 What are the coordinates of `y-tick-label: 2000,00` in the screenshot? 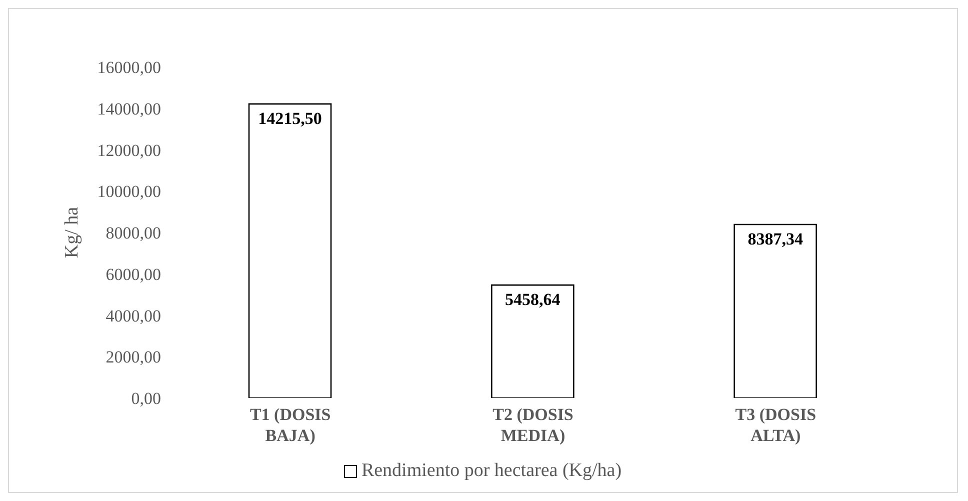 It's located at (133, 357).